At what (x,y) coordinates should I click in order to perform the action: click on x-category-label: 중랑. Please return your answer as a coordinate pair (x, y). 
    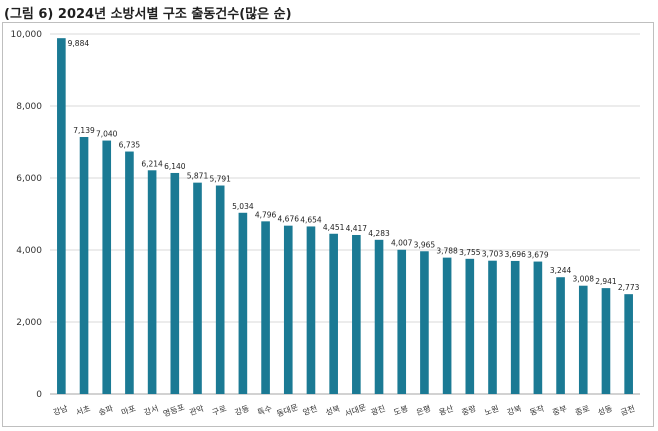
    Looking at the image, I should click on (469, 410).